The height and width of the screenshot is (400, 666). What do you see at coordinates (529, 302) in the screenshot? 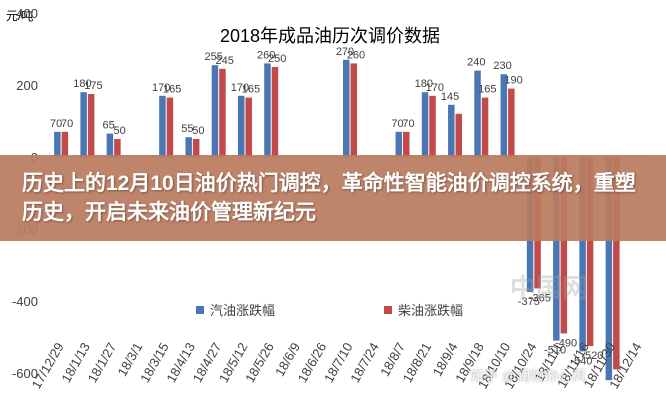
I see `data-label: -375` at bounding box center [529, 302].